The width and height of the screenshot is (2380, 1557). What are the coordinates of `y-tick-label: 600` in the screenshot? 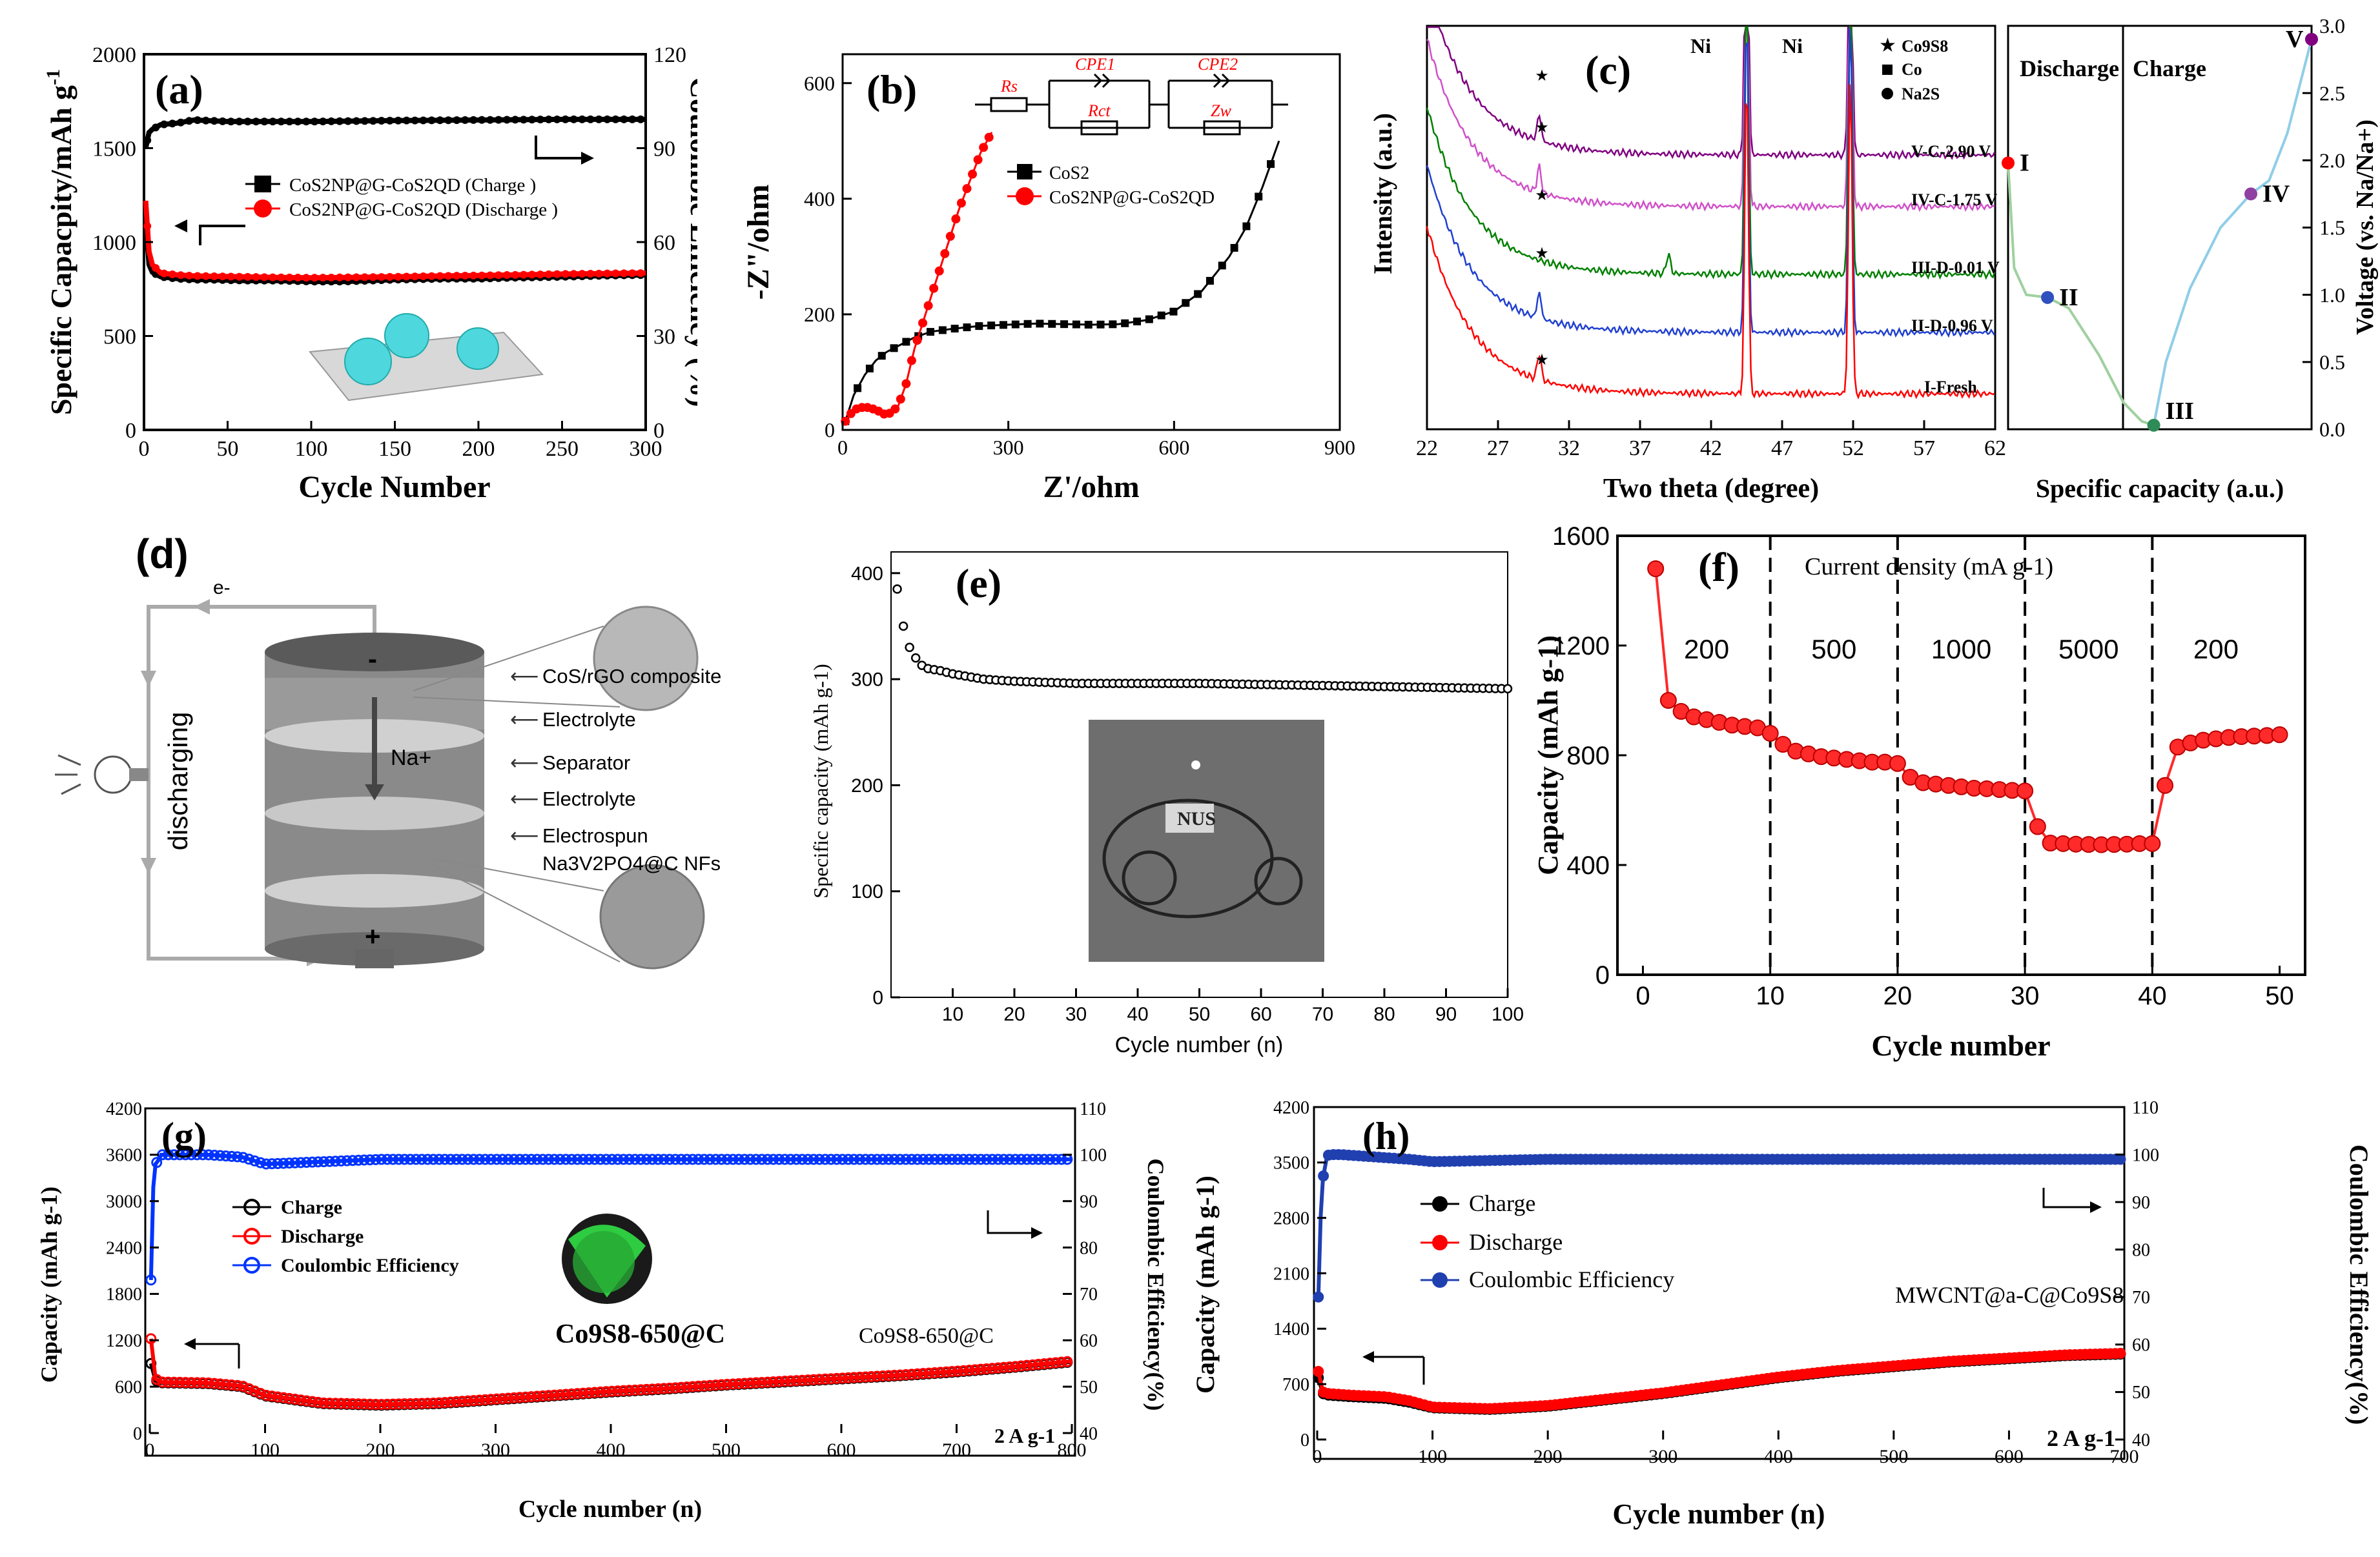 It's located at (819, 84).